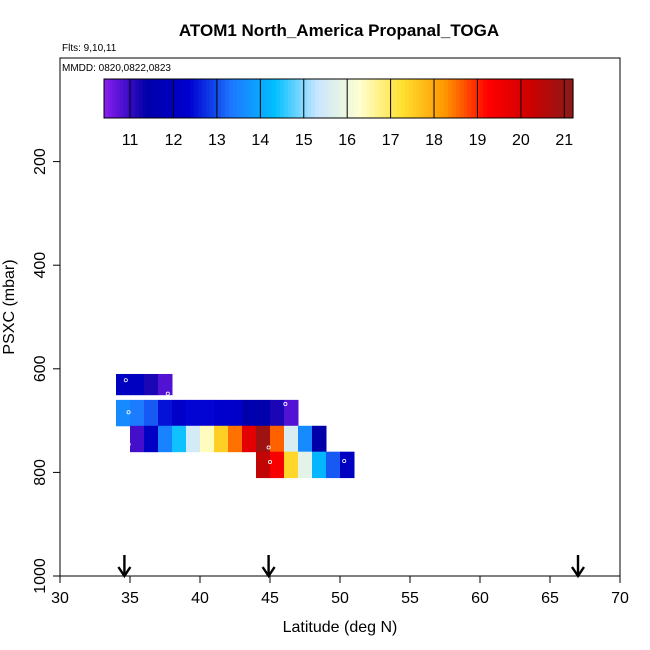  What do you see at coordinates (347, 140) in the screenshot?
I see `colorbar-tick-label: 16` at bounding box center [347, 140].